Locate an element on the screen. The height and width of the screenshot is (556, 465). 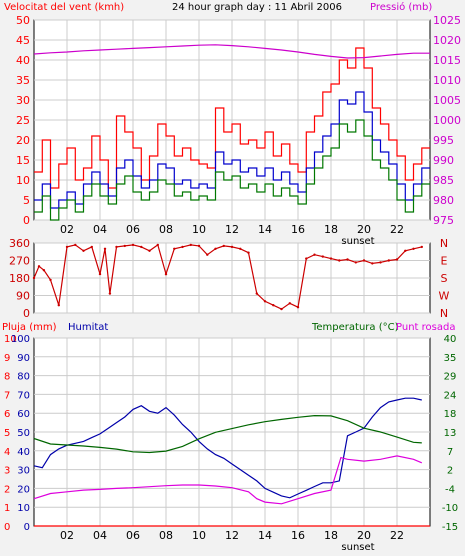
direction-tick-label: 0 is located at coordinates (26, 313).